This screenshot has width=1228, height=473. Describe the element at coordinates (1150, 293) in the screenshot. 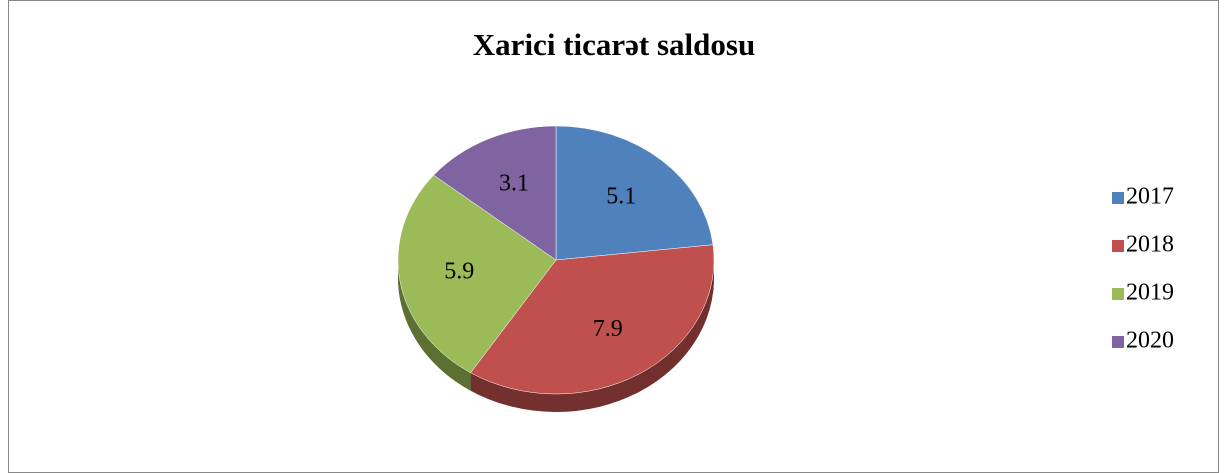

I see `legend-label: 2019` at that location.